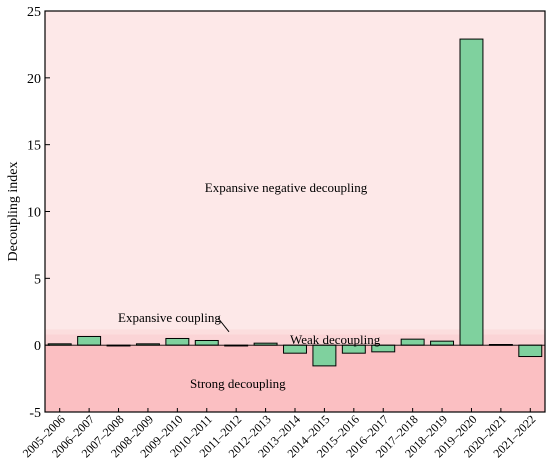  Describe the element at coordinates (34, 79) in the screenshot. I see `y-tick-label: 20` at that location.